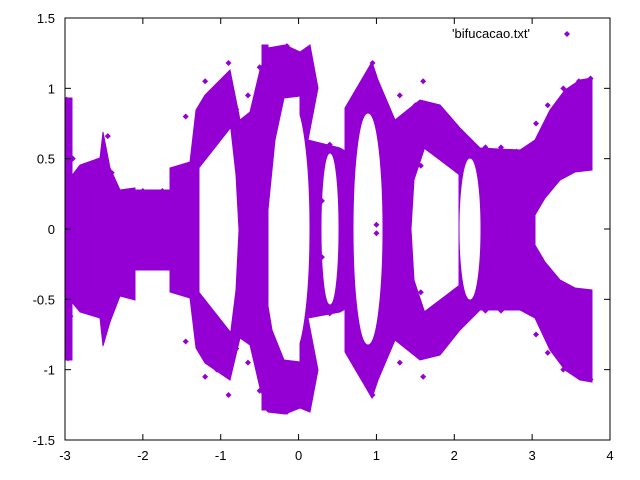  I want to click on y-tick-label: 1, so click(51, 88).